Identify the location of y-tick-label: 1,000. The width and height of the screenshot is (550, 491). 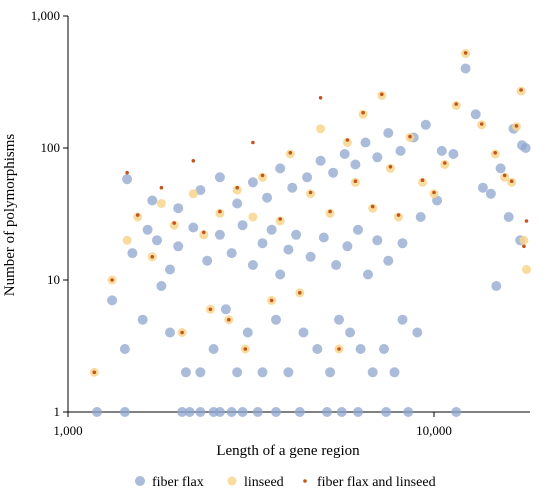
(45, 15).